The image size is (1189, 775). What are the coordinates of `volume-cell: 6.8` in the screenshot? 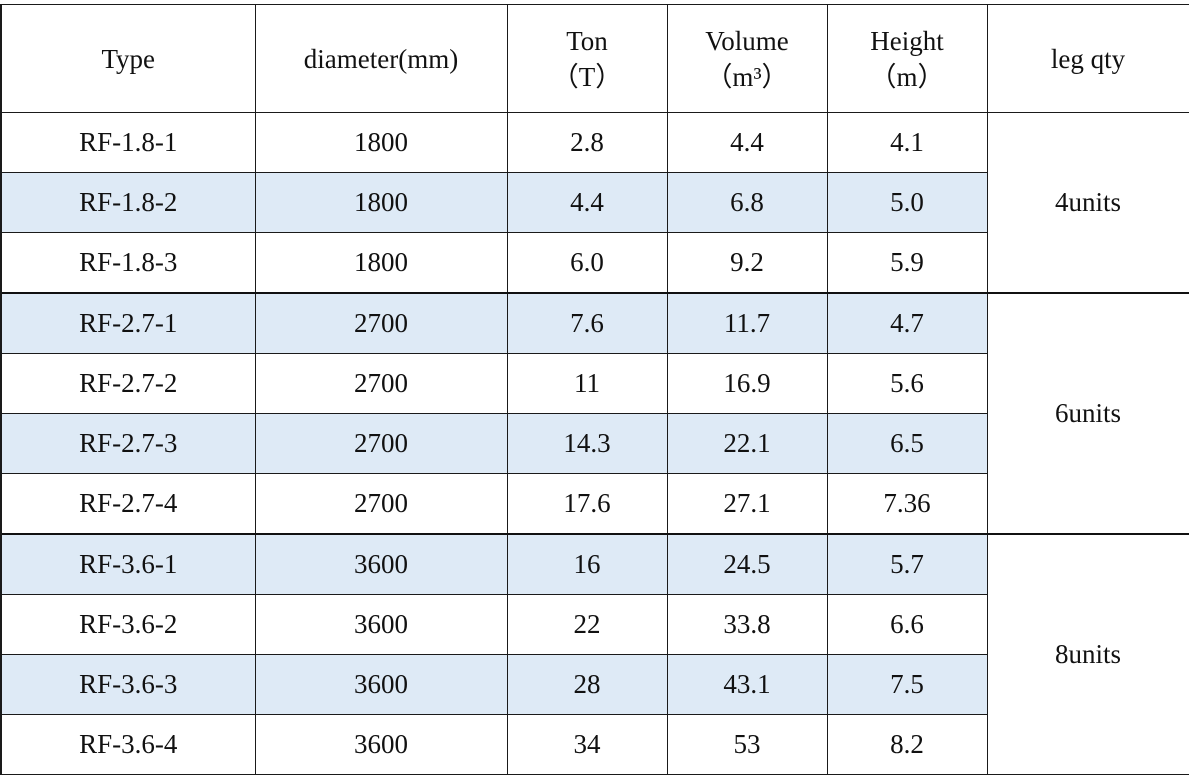 It's located at (747, 202).